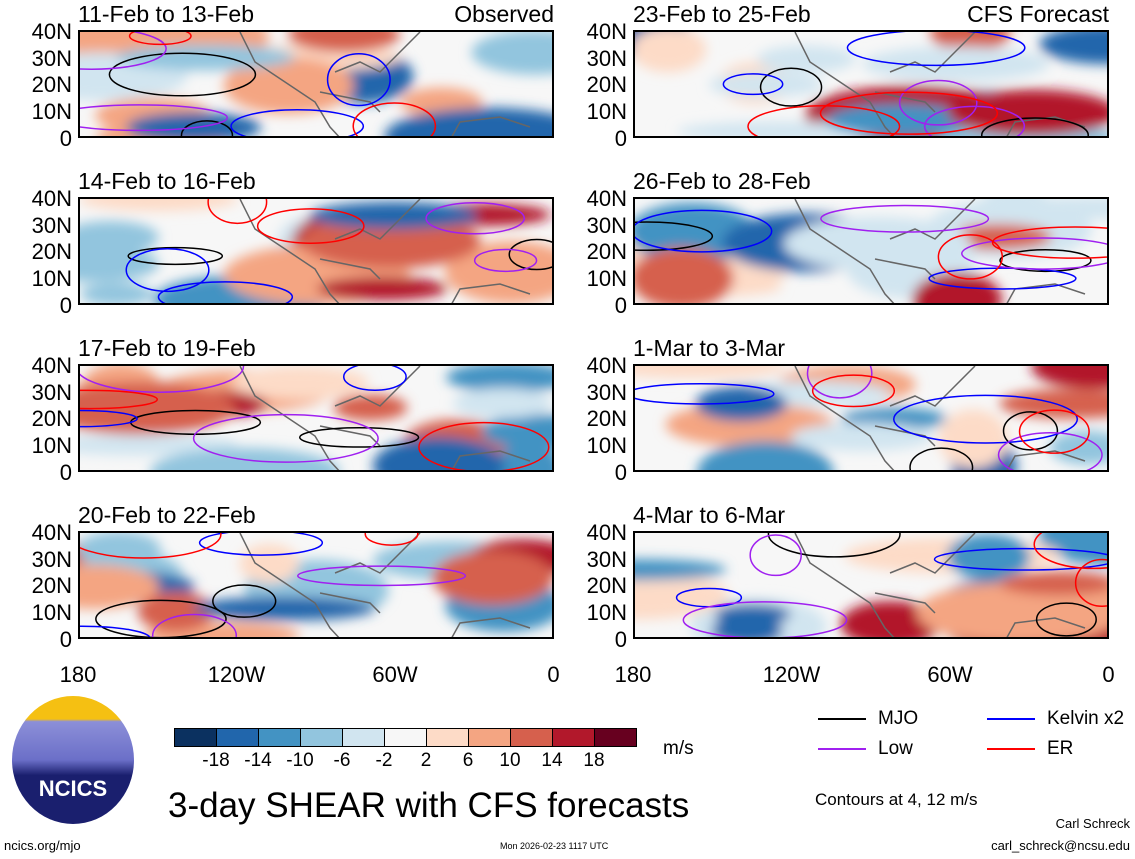  I want to click on panel-title: 20-Feb to 22-Feb, so click(167, 515).